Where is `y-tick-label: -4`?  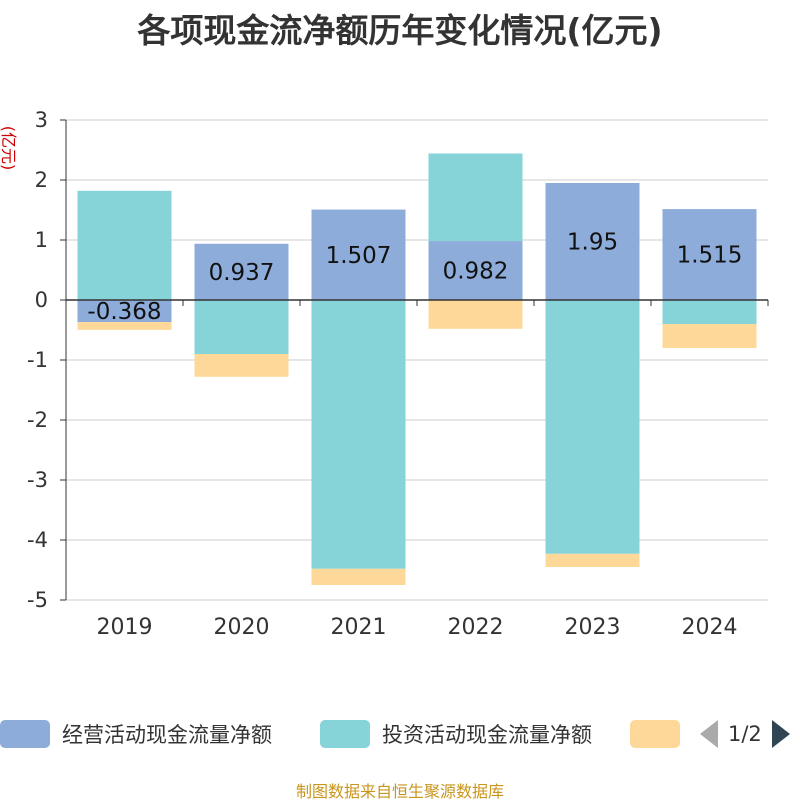 y-tick-label: -4 is located at coordinates (37, 540).